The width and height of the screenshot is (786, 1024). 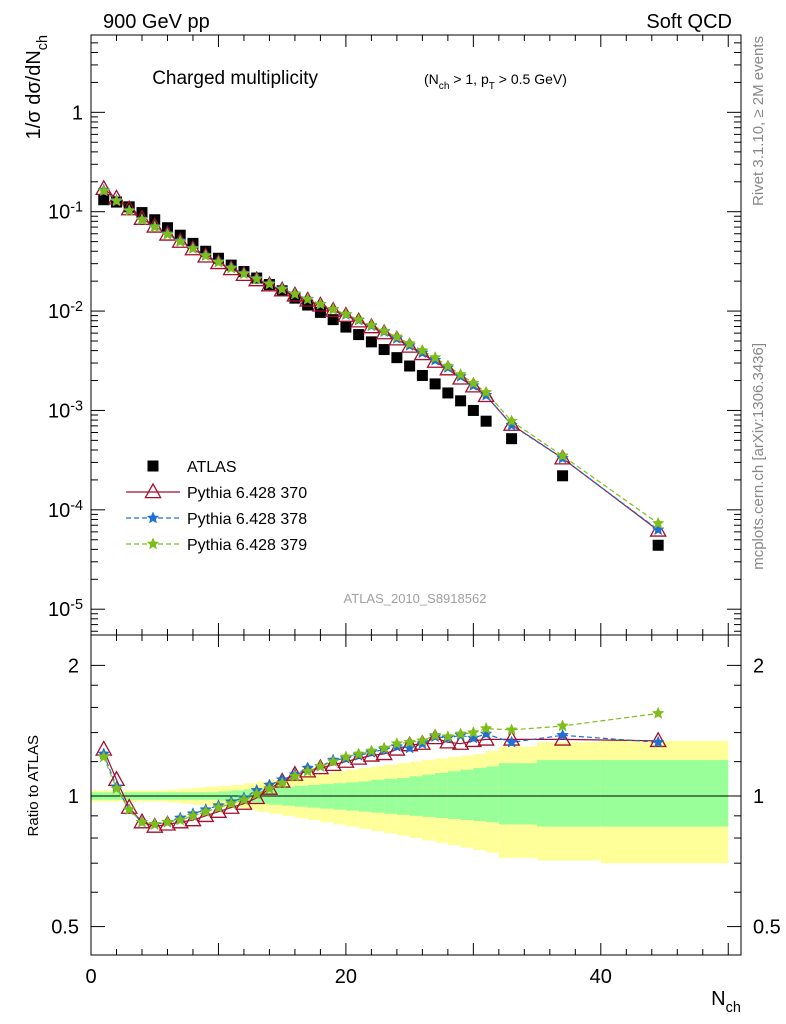 I want to click on analysis-id: ATLAS_2010_S8918562, so click(x=415, y=598).